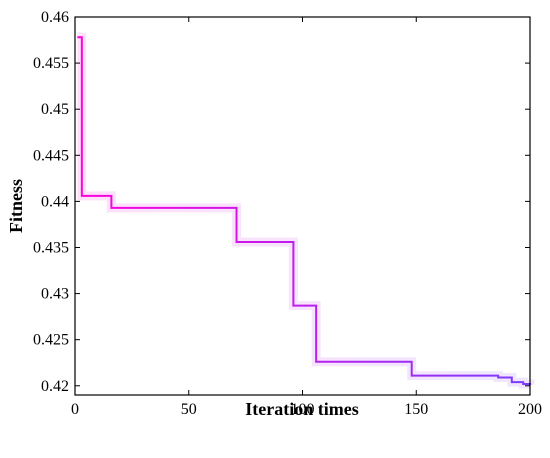  Describe the element at coordinates (530, 409) in the screenshot. I see `x-tick-label: 200` at that location.